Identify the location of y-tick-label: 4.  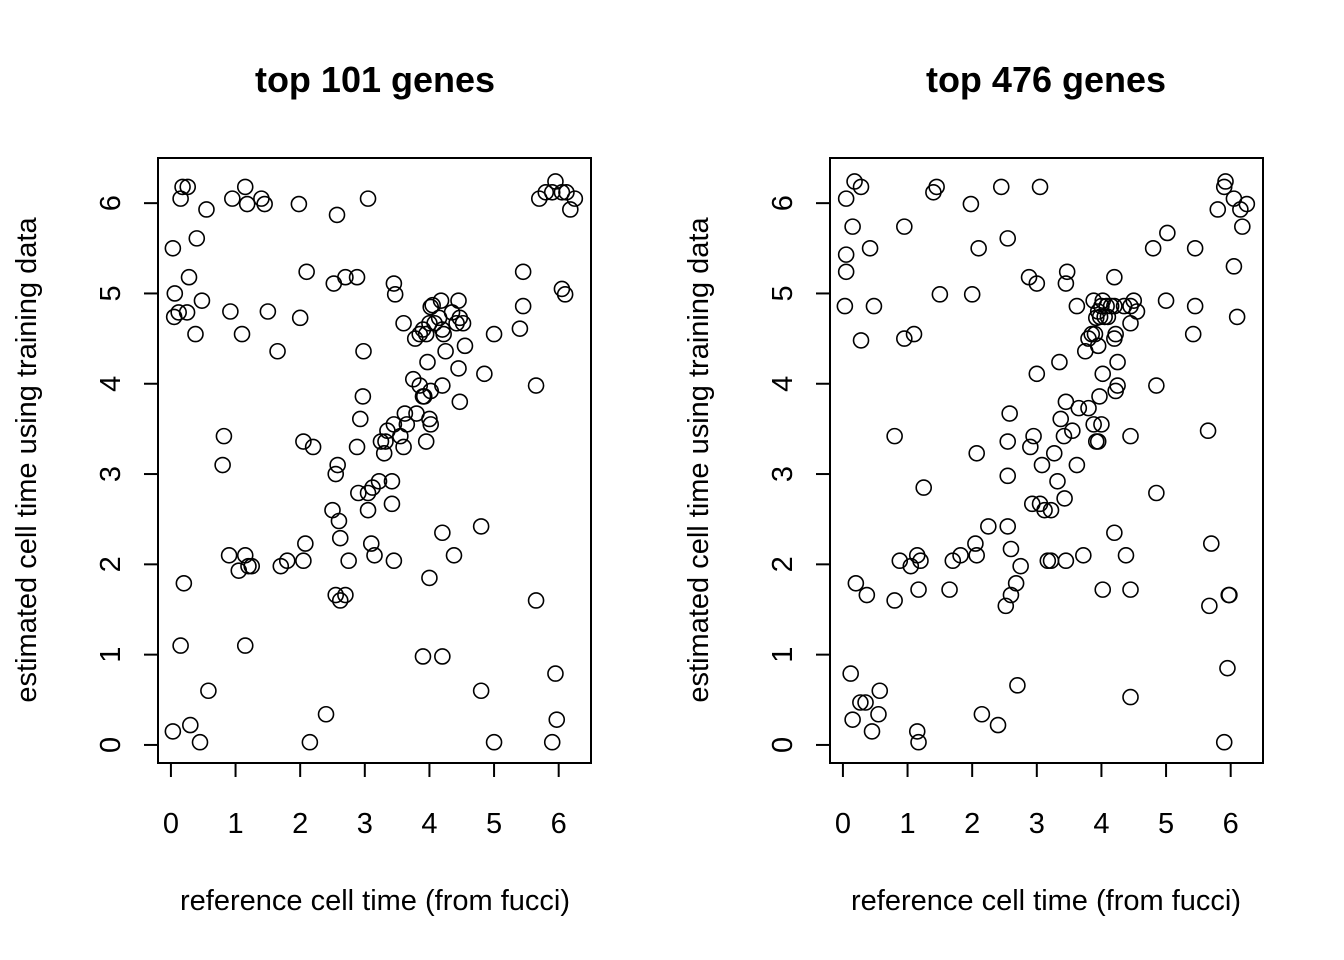
(783, 384).